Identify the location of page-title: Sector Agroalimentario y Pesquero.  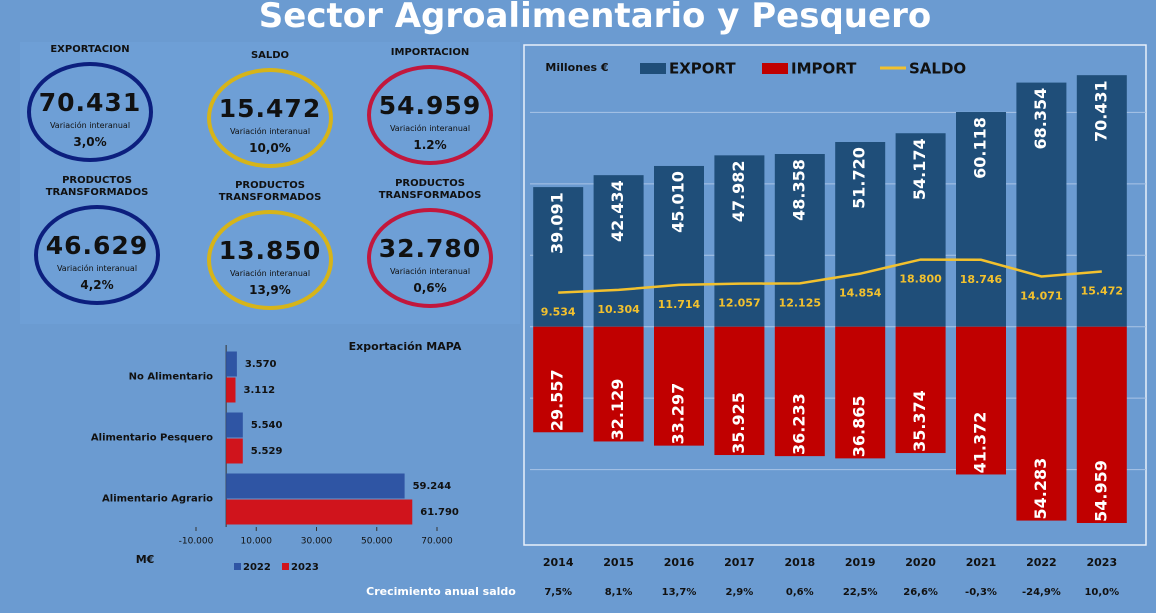
(595, 18).